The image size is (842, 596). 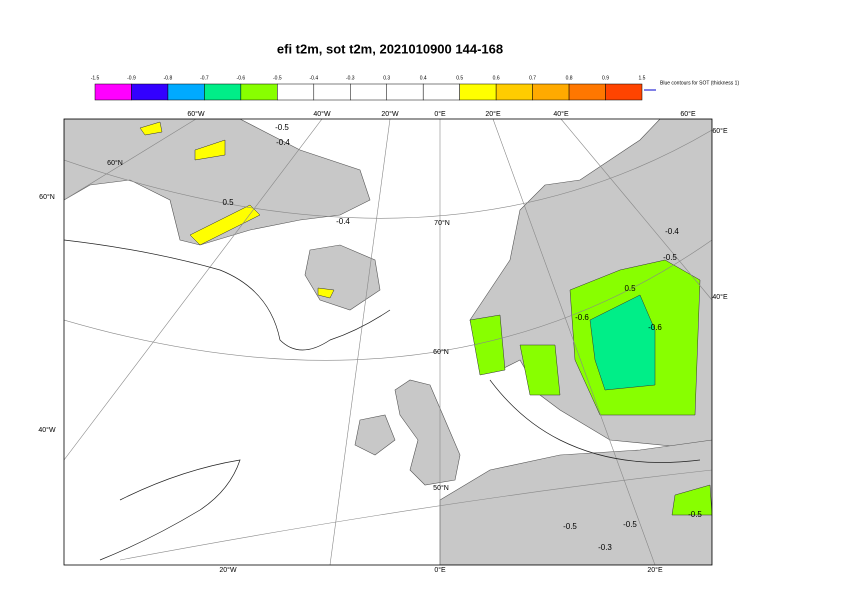 I want to click on colorbar-label: 0.4, so click(x=423, y=78).